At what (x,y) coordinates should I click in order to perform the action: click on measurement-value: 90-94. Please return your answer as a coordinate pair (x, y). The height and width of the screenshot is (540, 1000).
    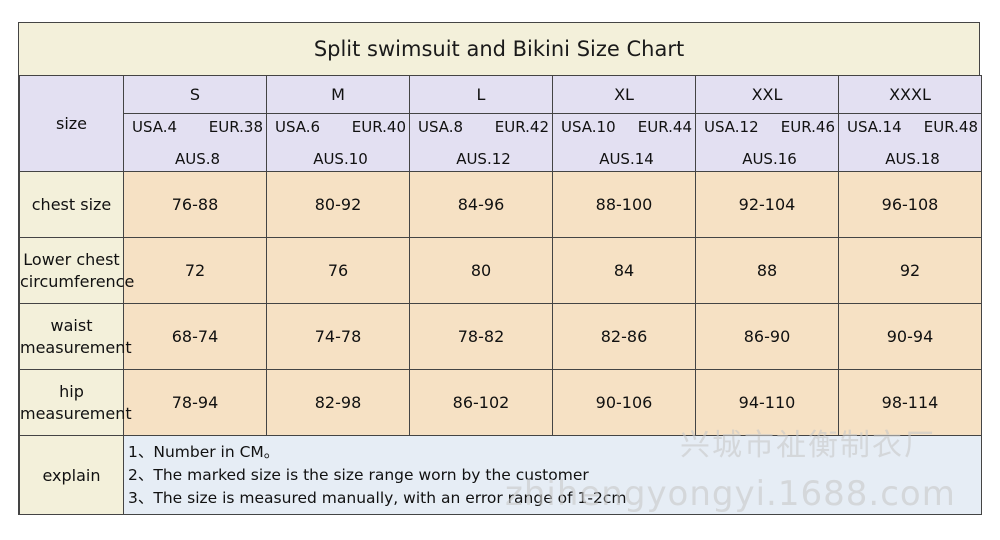
    Looking at the image, I should click on (910, 336).